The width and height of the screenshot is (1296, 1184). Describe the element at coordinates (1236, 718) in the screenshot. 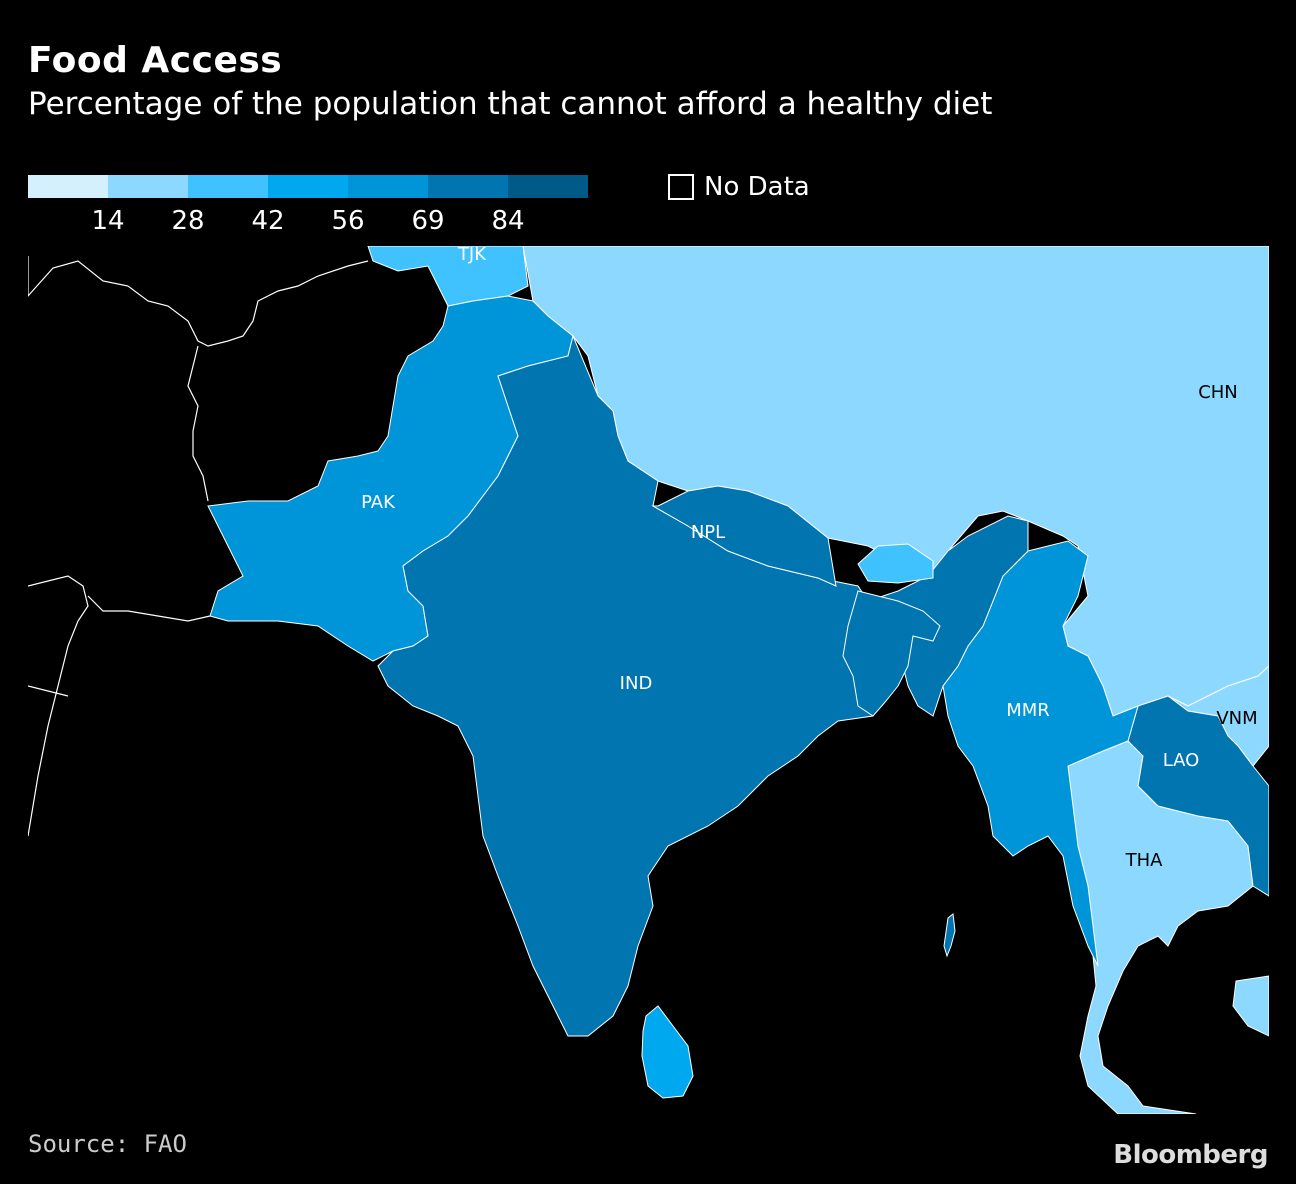

I see `label-vnm: VNM` at that location.